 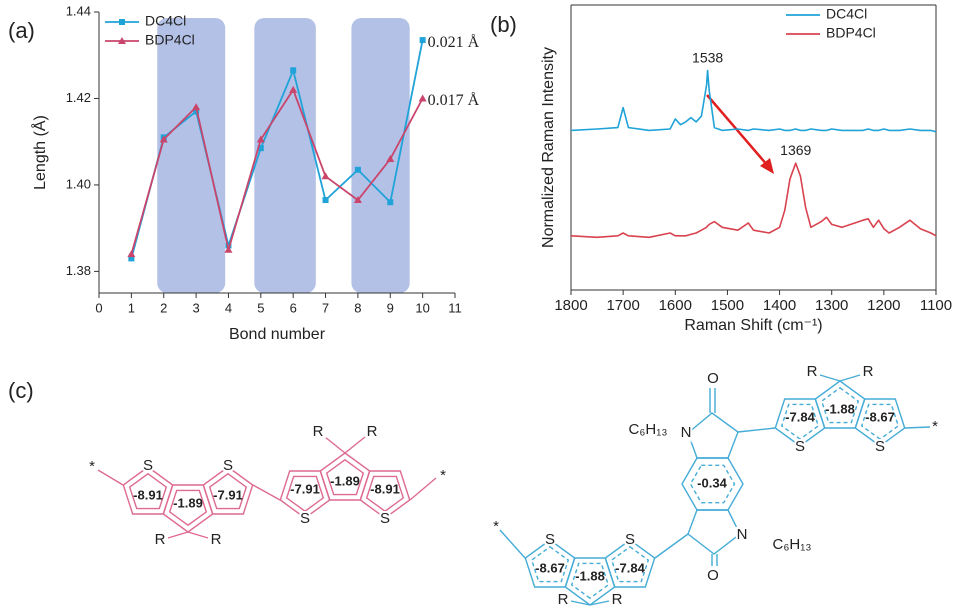 What do you see at coordinates (78, 270) in the screenshot?
I see `y-tick-label: 1.38` at bounding box center [78, 270].